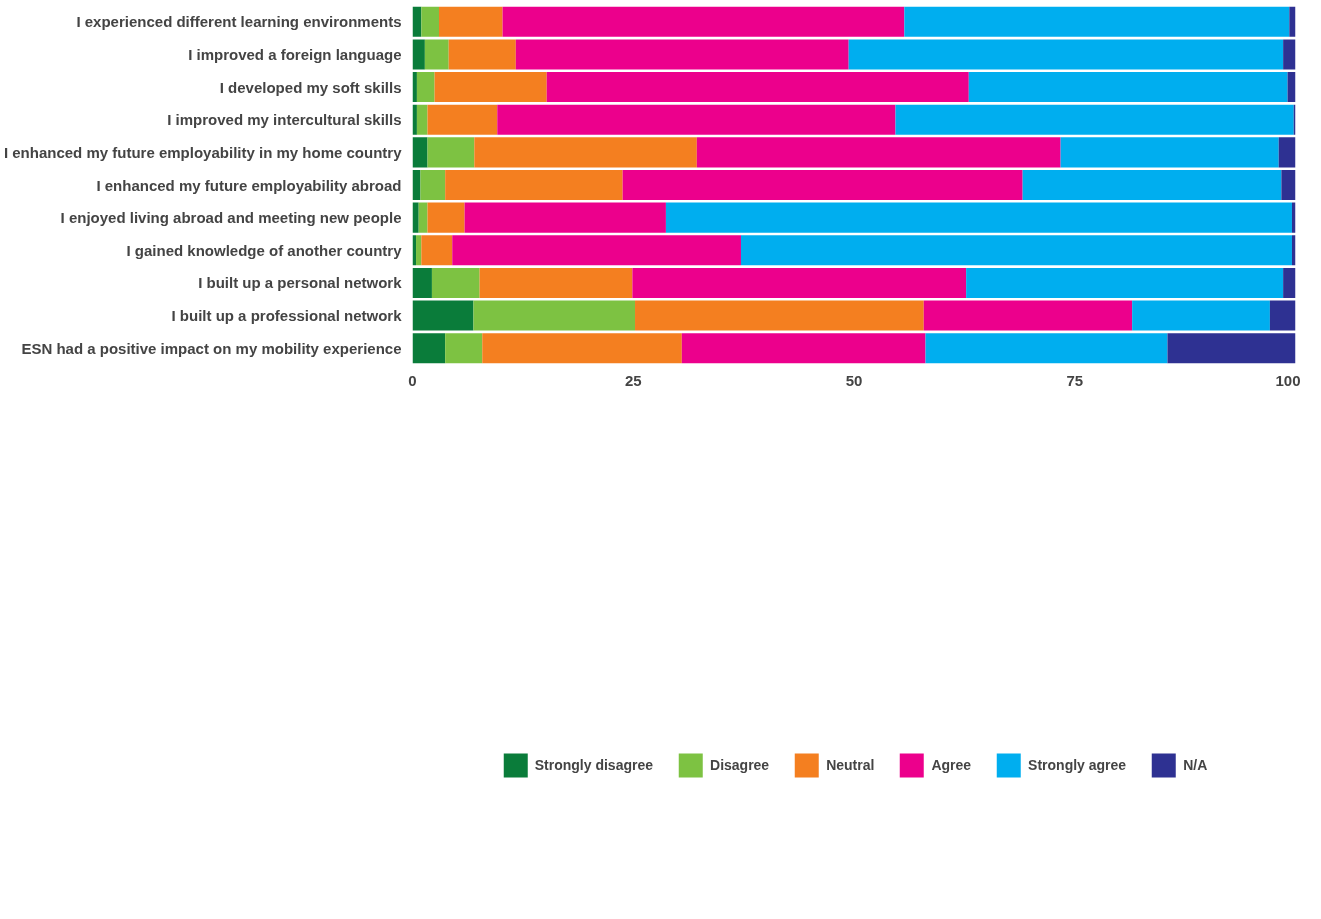 This screenshot has height=919, width=1321. Describe the element at coordinates (295, 54) in the screenshot. I see `y-tick-label: I improved a foreign language` at that location.